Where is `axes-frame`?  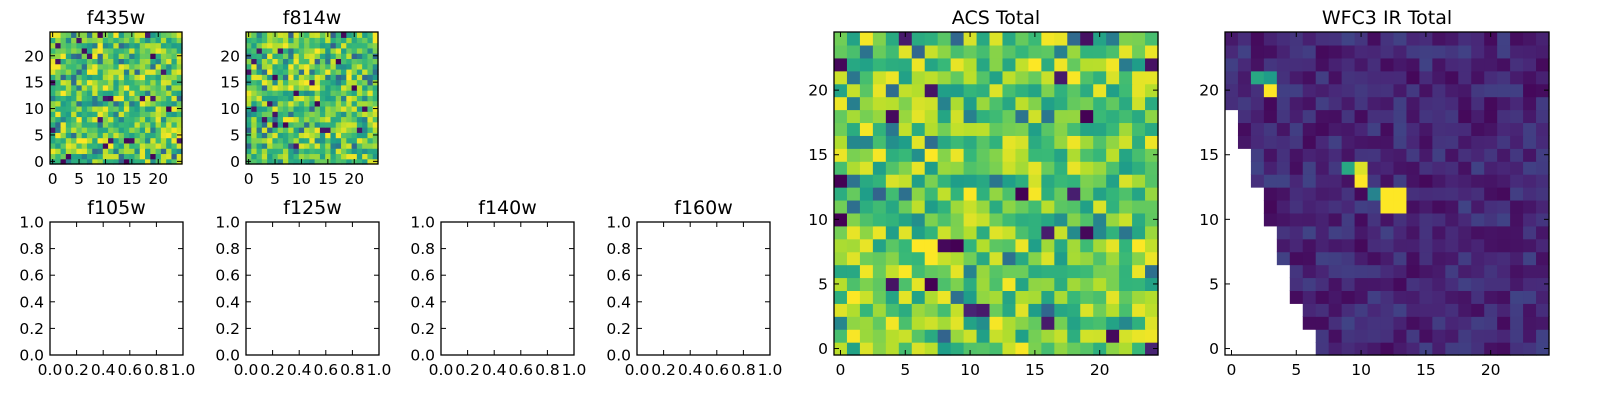
axes-frame is located at coordinates (312, 98).